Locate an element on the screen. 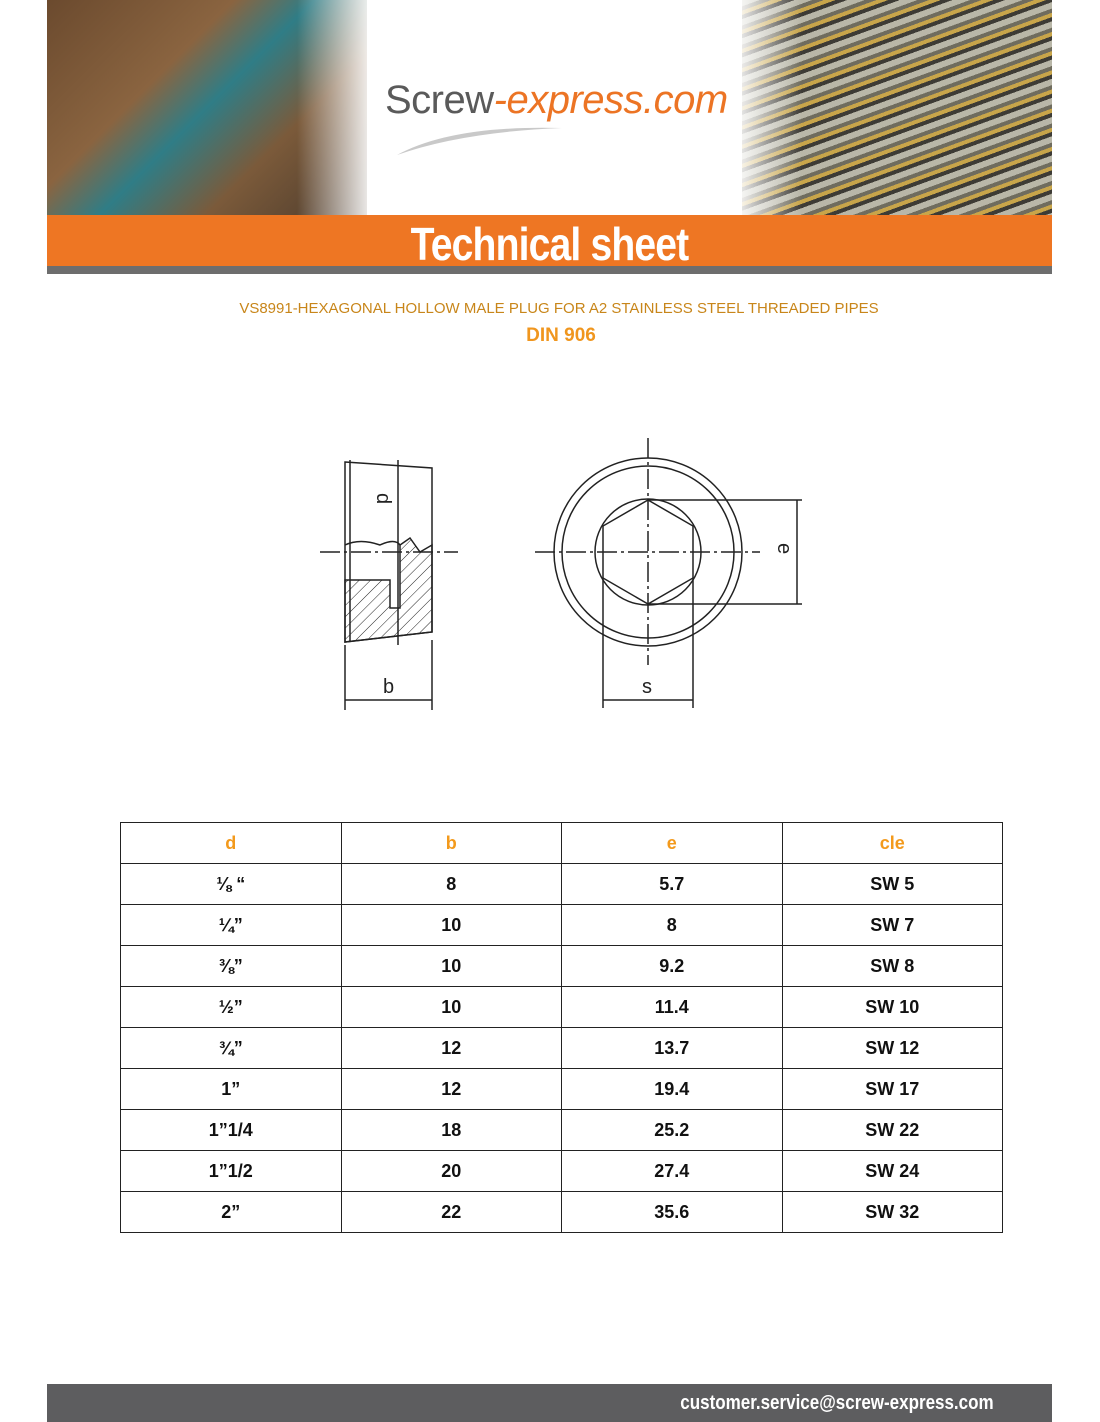 The height and width of the screenshot is (1422, 1100). table-cell: 1” is located at coordinates (231, 1089).